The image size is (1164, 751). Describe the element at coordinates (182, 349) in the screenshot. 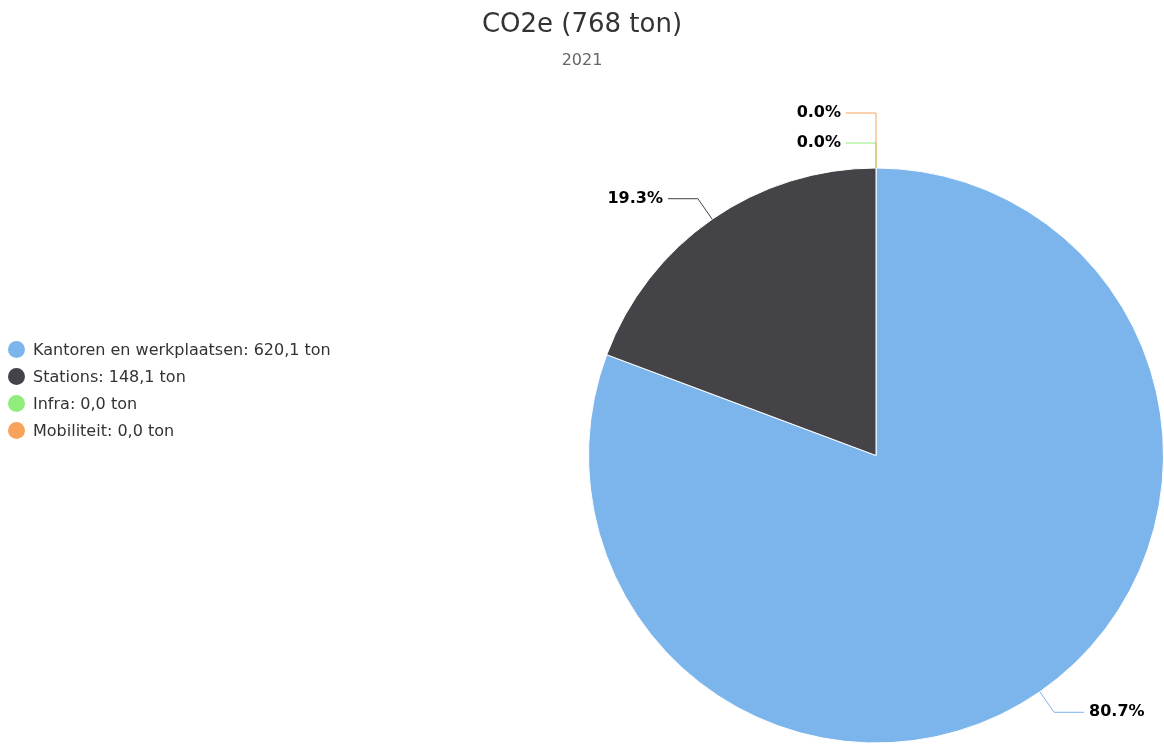

I see `legend-label: Kantoren en werkplaatsen: 620,1 ton` at that location.